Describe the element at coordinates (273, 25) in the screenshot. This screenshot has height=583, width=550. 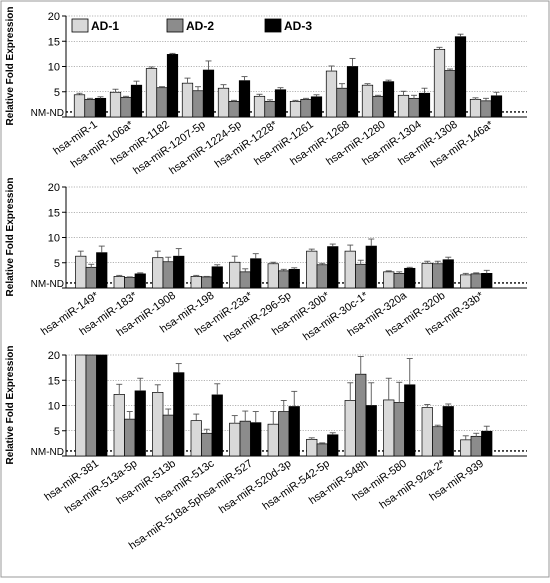
I see `legend-swatch-ad3` at that location.